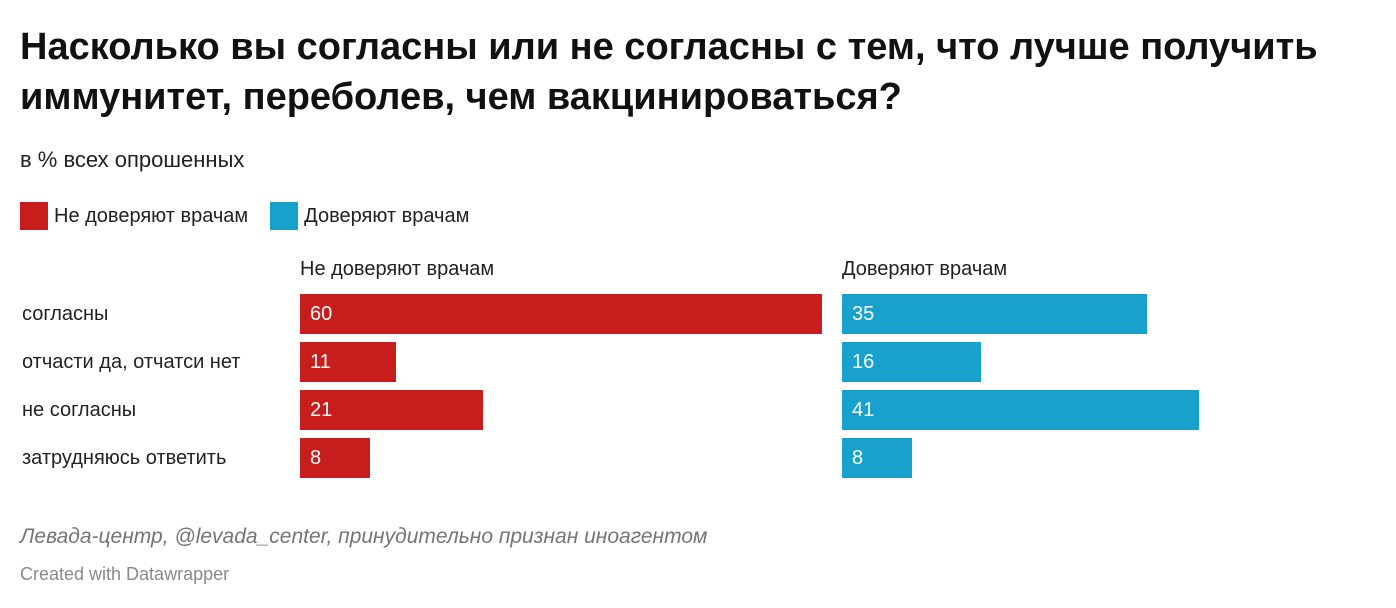  Describe the element at coordinates (391, 410) in the screenshot. I see `bar-s0-c2` at that location.